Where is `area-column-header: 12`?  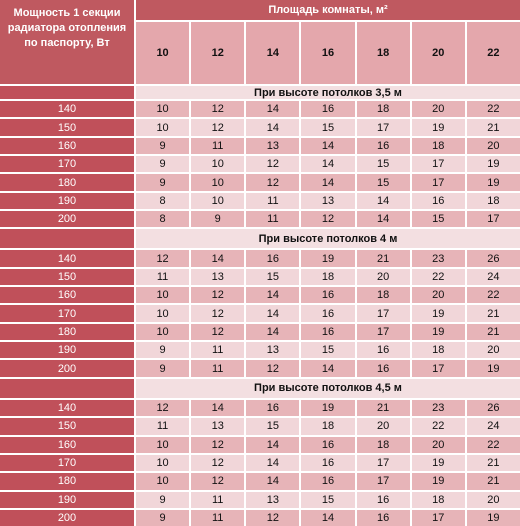 area-column-header: 12 is located at coordinates (218, 53).